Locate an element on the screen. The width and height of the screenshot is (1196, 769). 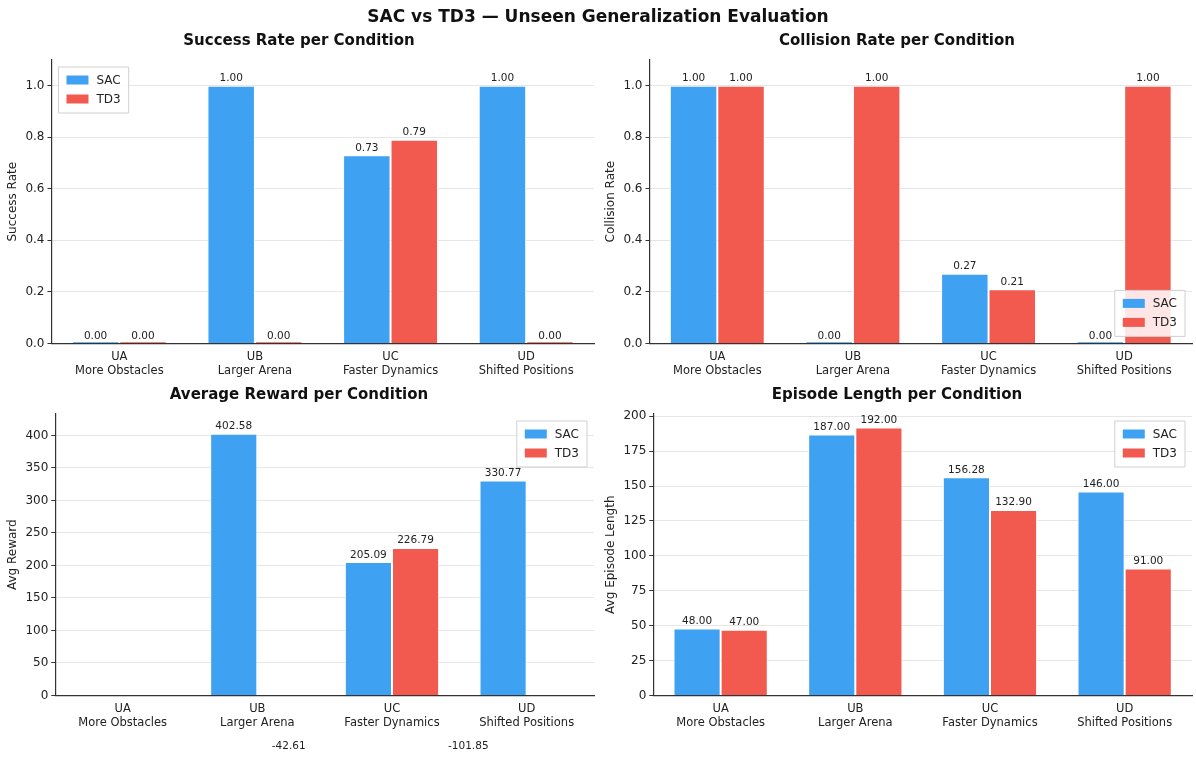
y-tick-label: 25 is located at coordinates (639, 659).